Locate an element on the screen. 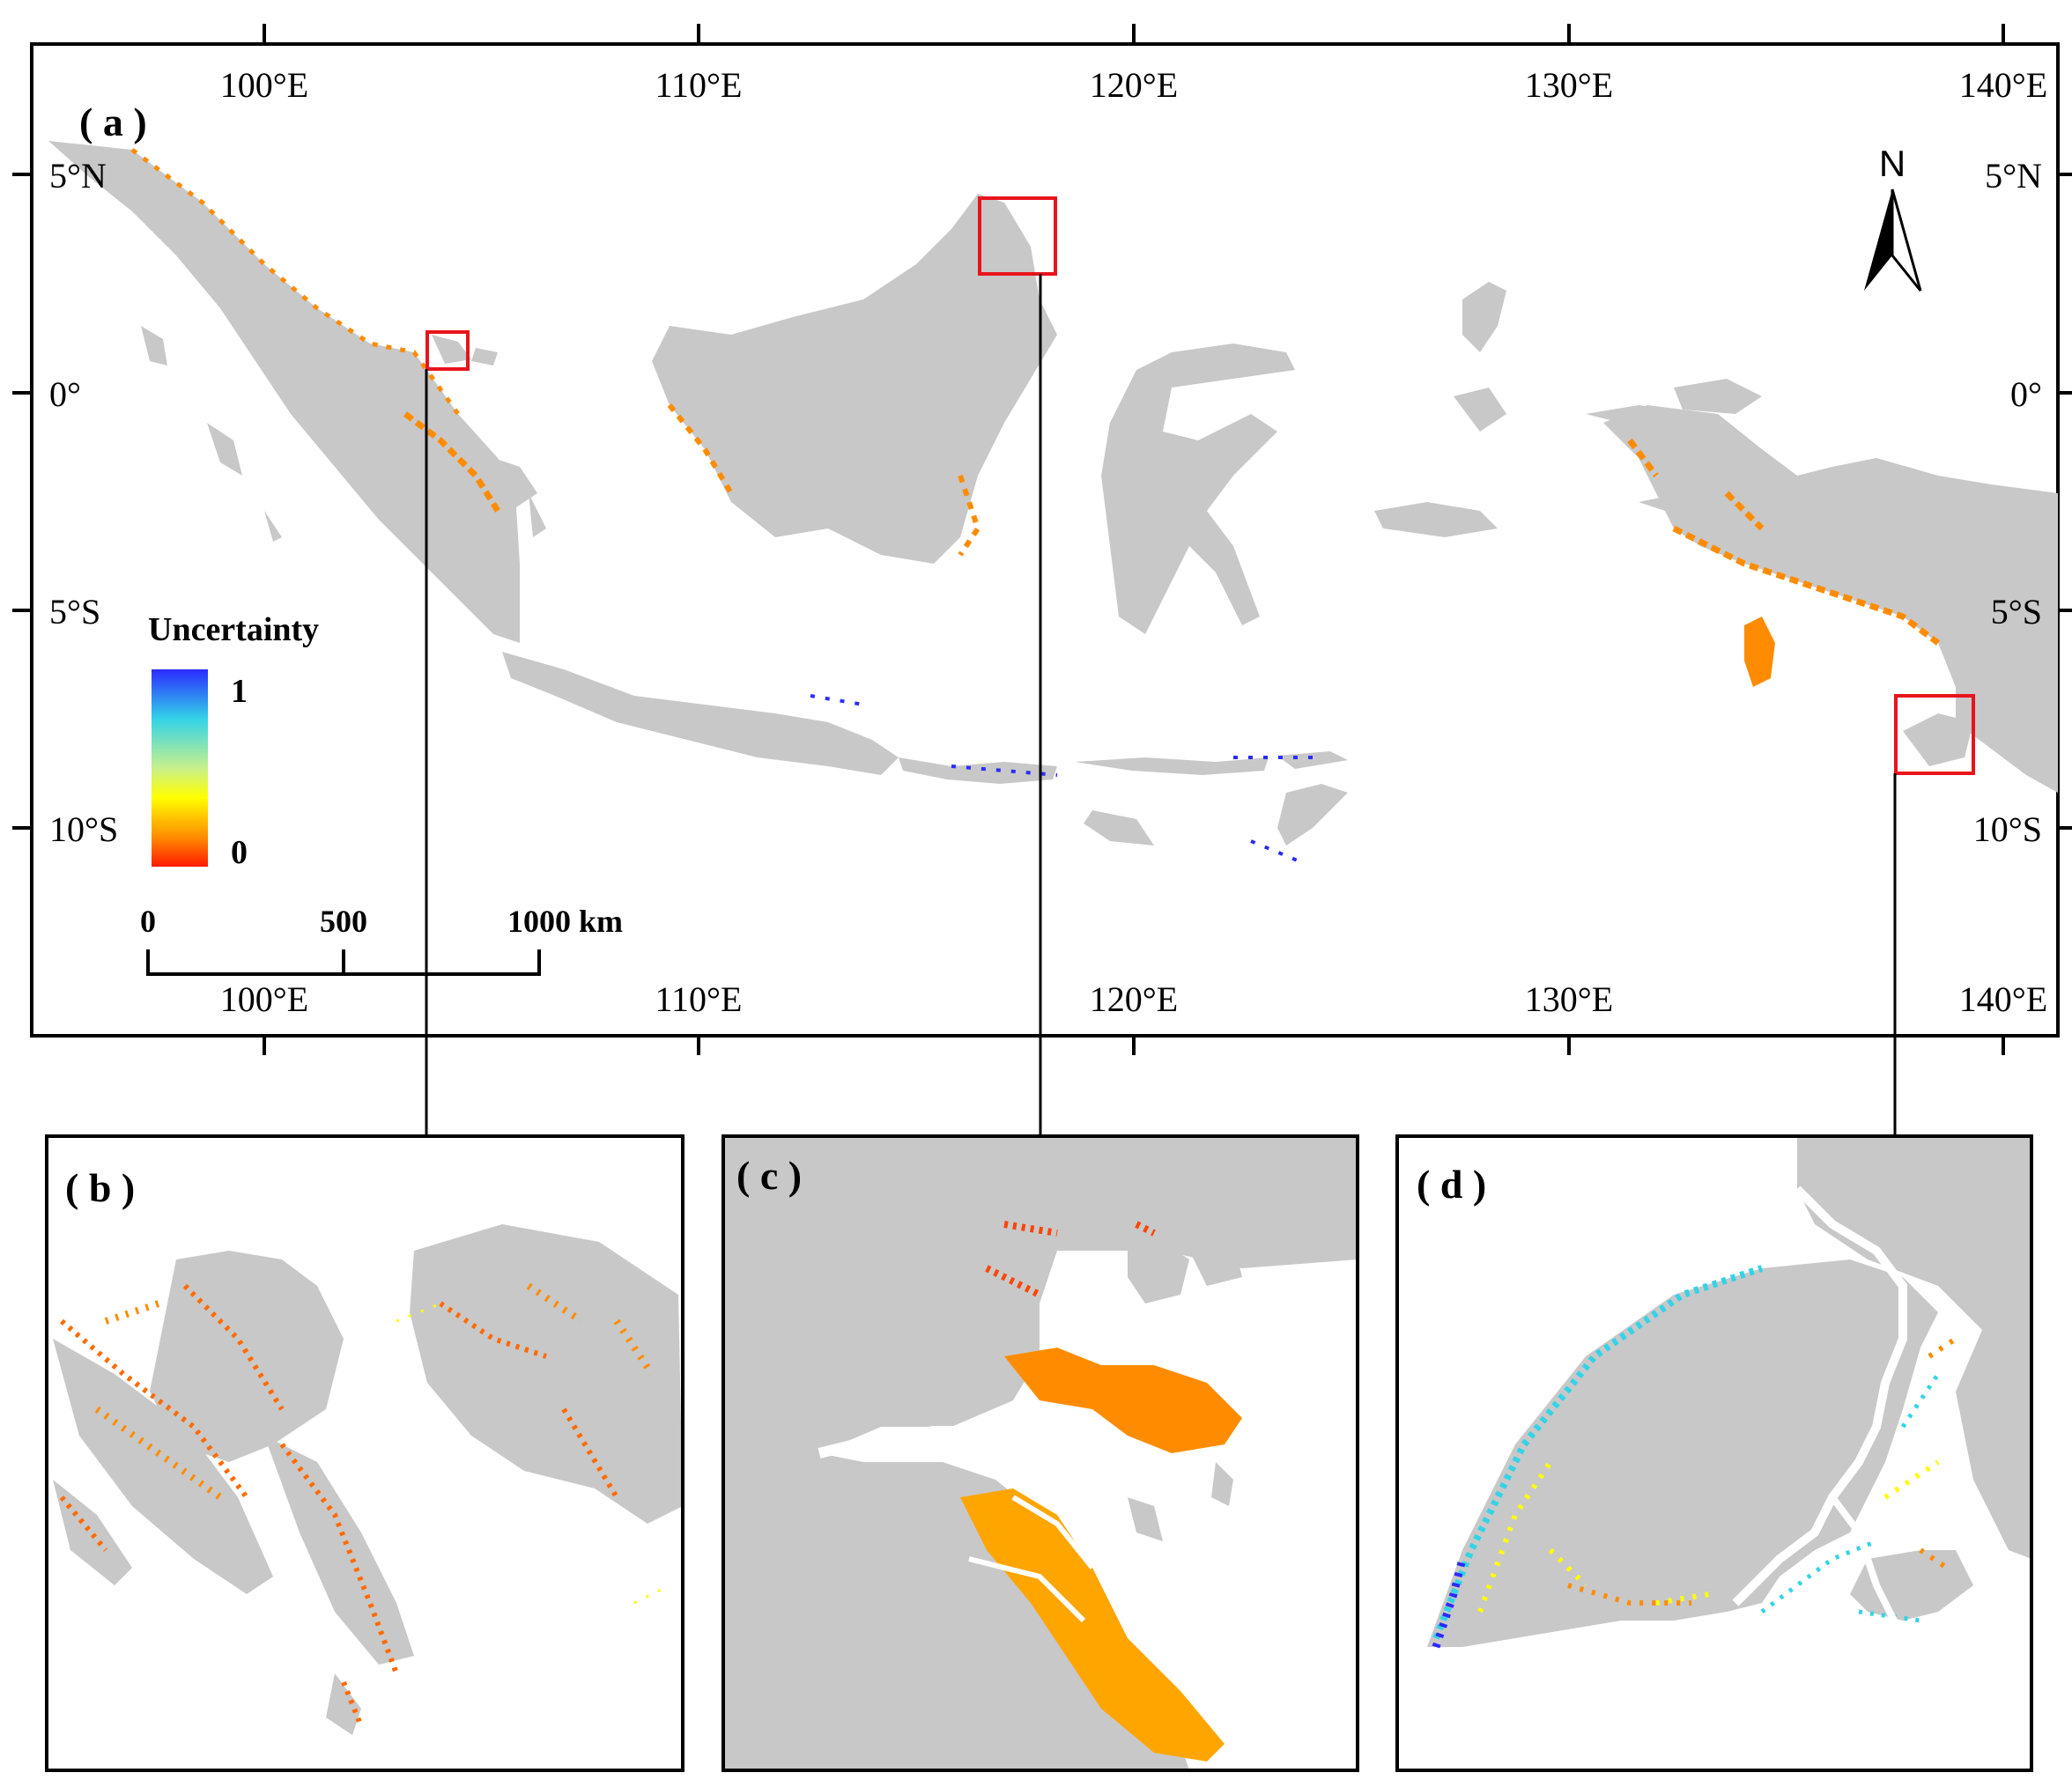  panel-d: ( d ) is located at coordinates (1714, 1453).